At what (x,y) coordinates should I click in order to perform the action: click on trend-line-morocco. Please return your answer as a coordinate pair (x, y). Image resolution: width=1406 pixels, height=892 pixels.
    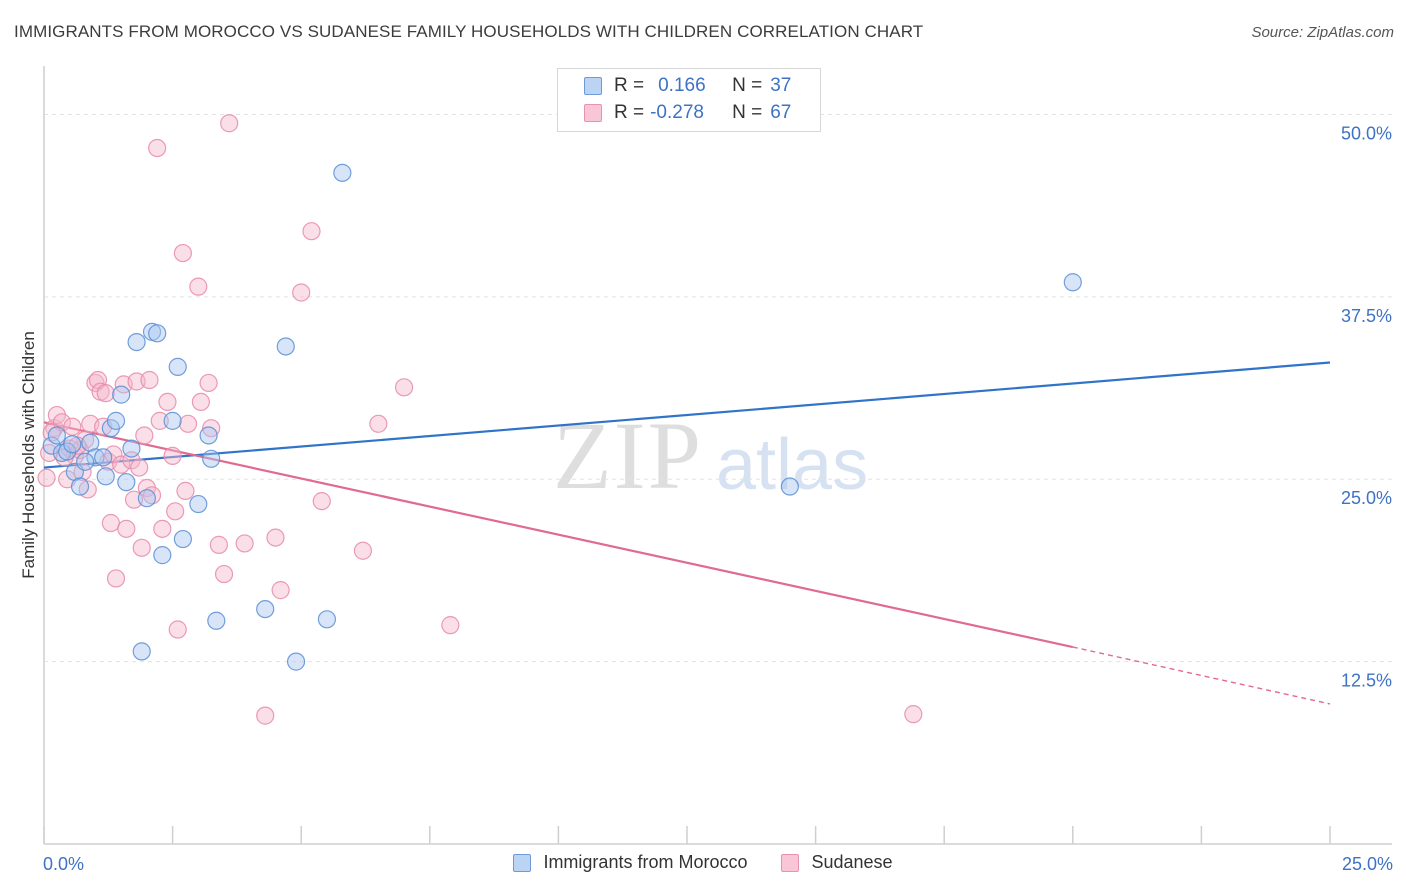
    Looking at the image, I should click on (687, 415).